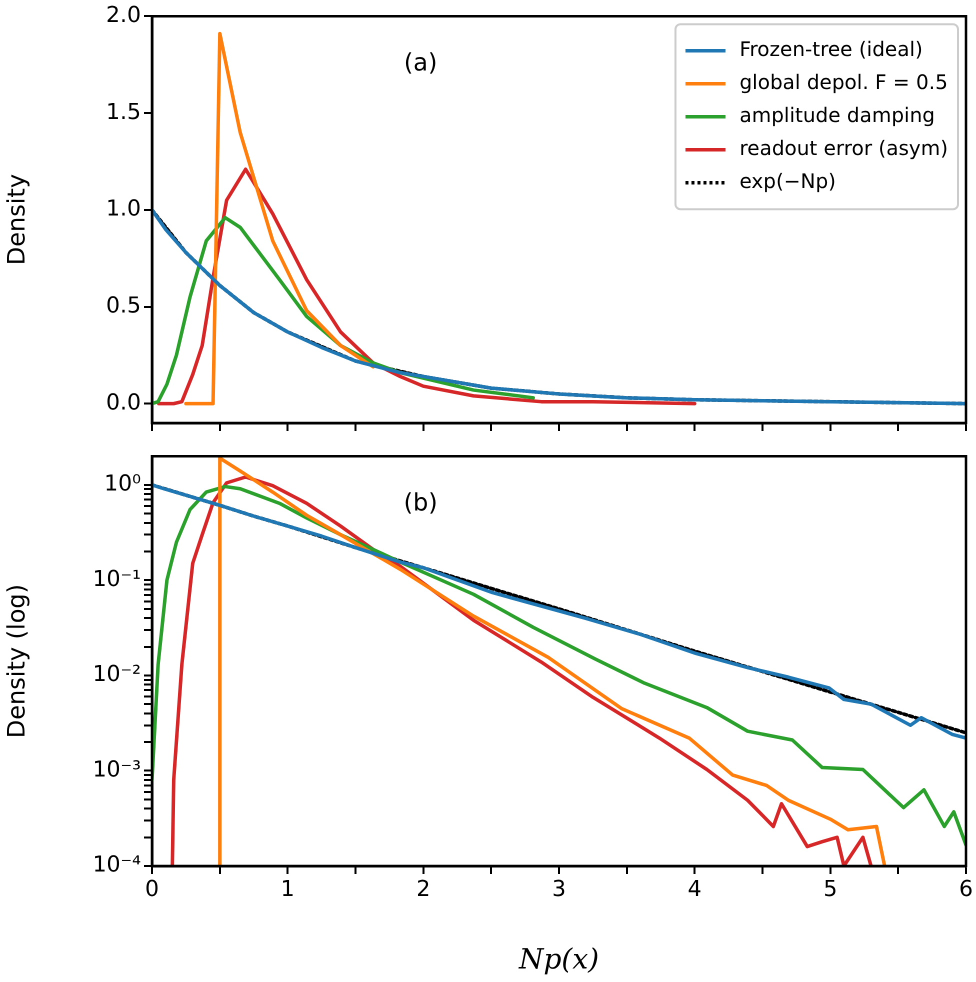  What do you see at coordinates (559, 889) in the screenshot?
I see `x-tick-label: 3` at bounding box center [559, 889].